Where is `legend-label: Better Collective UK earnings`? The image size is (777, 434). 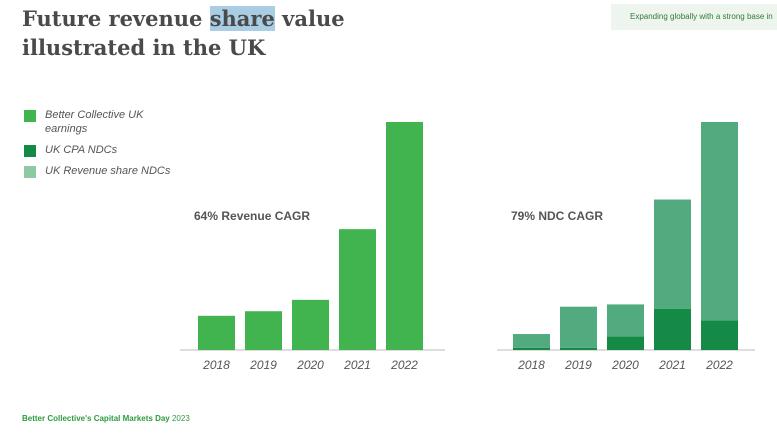
legend-label: Better Collective UK earnings is located at coordinates (94, 122).